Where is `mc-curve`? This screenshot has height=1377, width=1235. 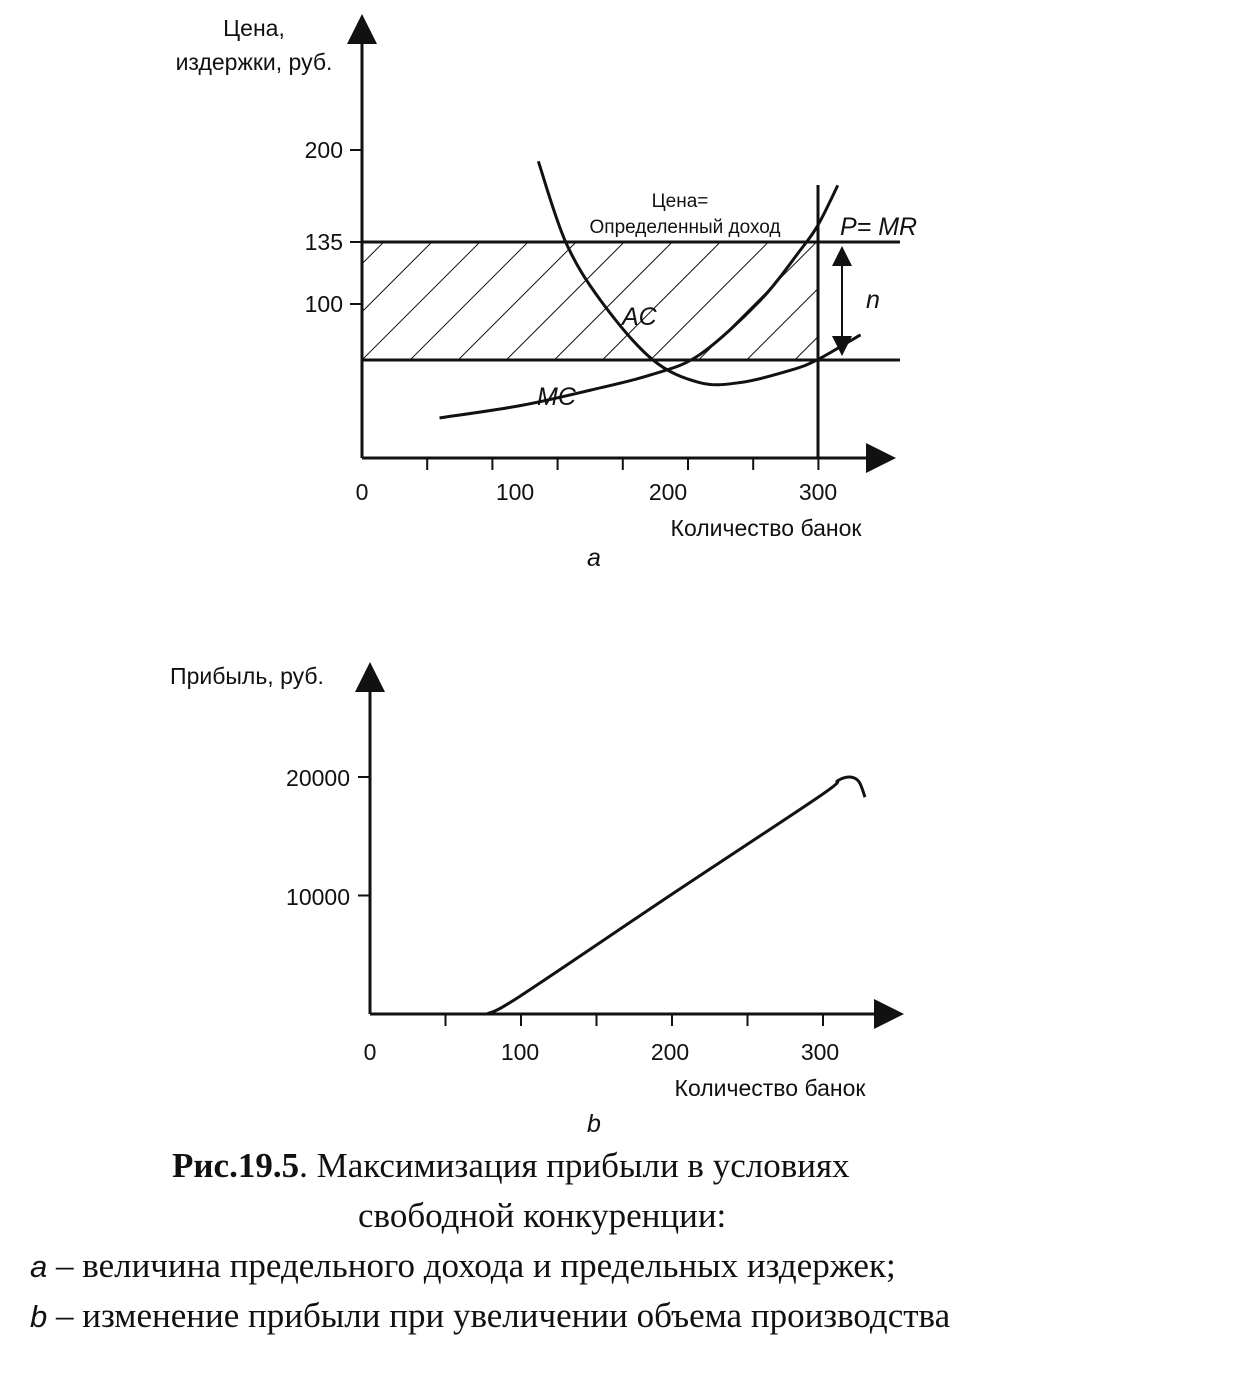 mc-curve is located at coordinates (639, 302).